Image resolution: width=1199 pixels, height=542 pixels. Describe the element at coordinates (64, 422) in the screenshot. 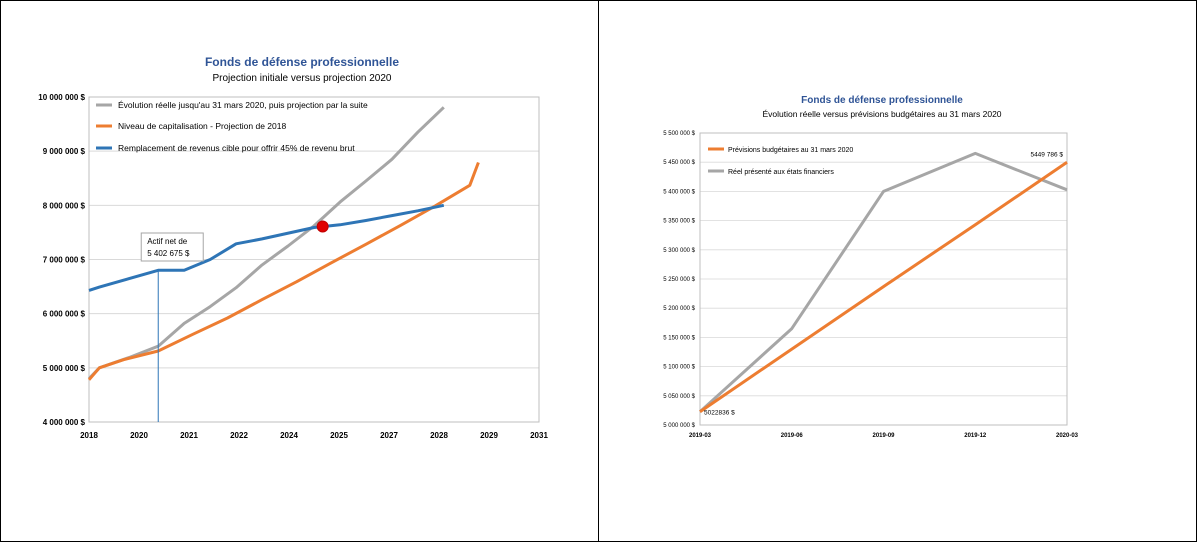

I see `y-tick-label: 4 000 000 $` at that location.